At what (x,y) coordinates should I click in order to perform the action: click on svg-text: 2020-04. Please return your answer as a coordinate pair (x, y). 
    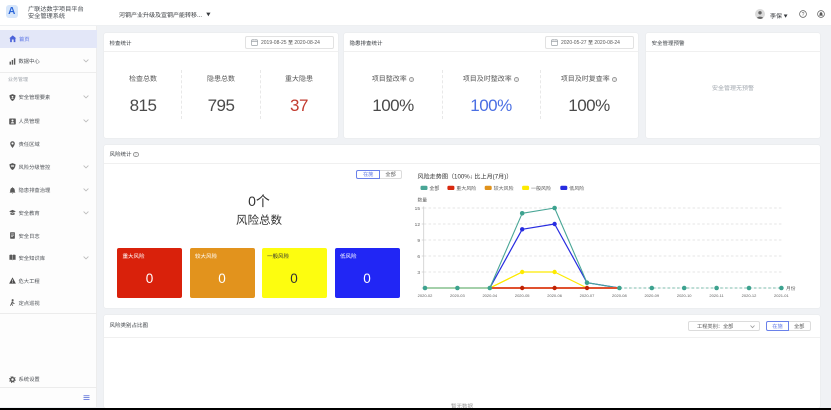
    Looking at the image, I should click on (489, 295).